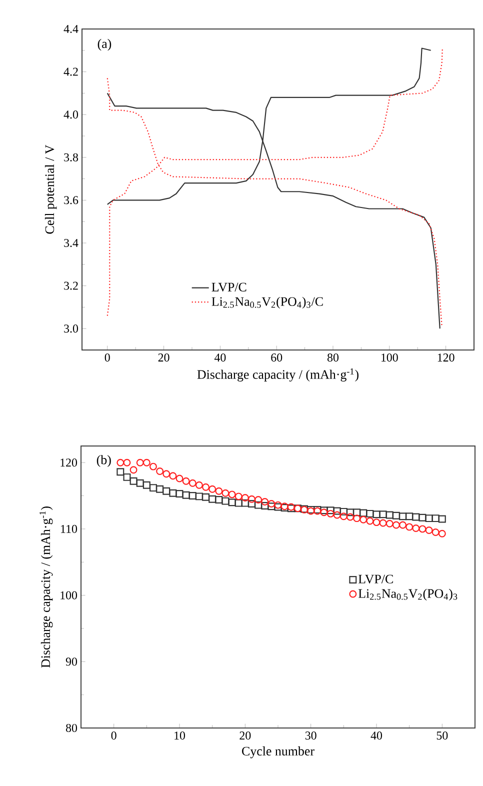 The image size is (483, 786). I want to click on y-tick-label: 80, so click(72, 728).